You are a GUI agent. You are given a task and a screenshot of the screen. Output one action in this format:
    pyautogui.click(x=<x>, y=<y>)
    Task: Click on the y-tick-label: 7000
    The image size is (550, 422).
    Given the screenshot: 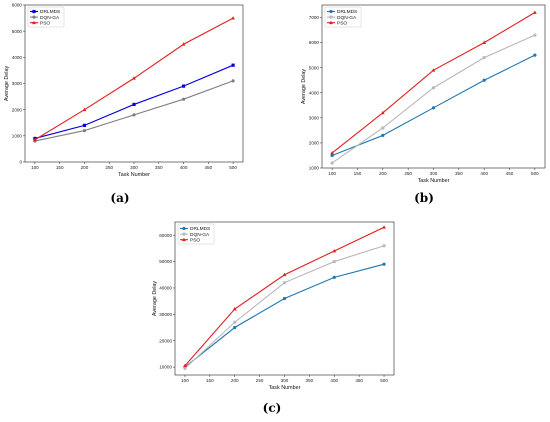 What is the action you would take?
    pyautogui.click(x=314, y=17)
    